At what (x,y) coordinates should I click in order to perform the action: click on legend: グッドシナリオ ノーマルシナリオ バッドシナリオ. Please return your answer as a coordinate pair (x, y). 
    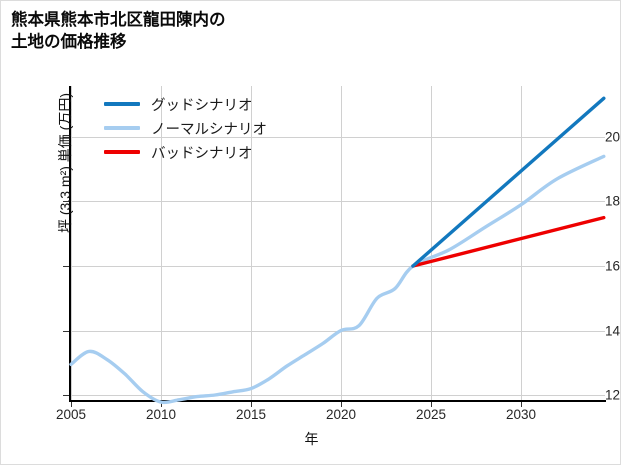
    Looking at the image, I should click on (185, 128).